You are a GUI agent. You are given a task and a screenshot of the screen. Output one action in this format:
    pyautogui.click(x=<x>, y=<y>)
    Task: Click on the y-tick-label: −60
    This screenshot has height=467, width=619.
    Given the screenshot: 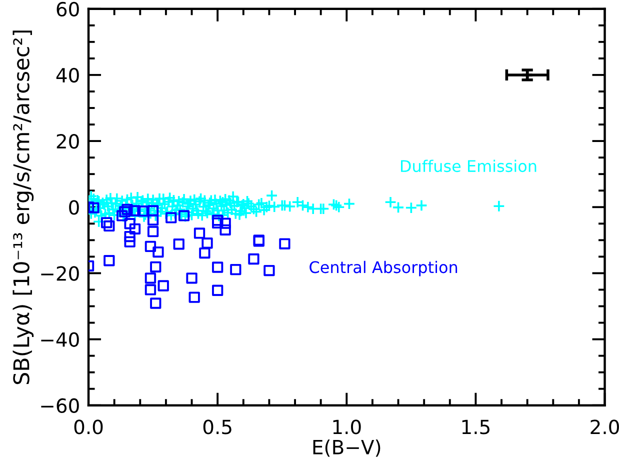 What is the action you would take?
    pyautogui.click(x=60, y=406)
    